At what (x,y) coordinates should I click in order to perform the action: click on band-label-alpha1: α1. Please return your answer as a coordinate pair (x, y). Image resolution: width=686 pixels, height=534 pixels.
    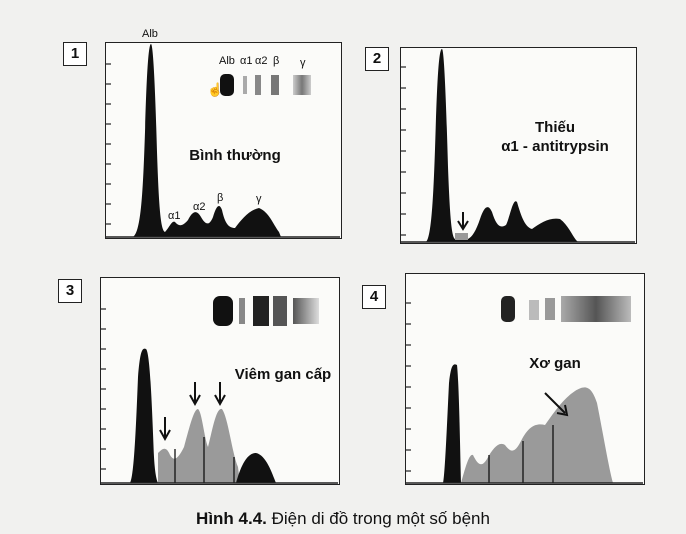
    Looking at the image, I should click on (246, 61).